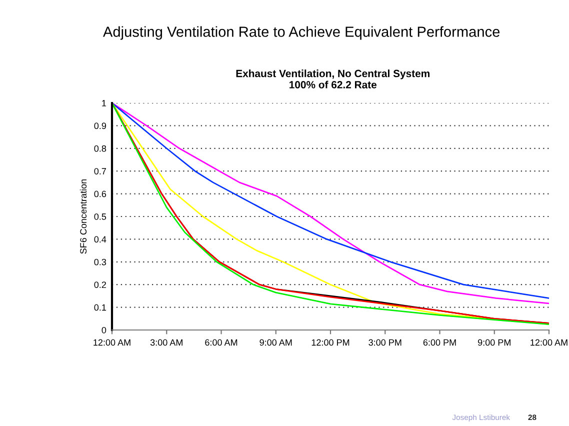  What do you see at coordinates (333, 79) in the screenshot?
I see `chart-subtitle: Exhaust Ventilation, No Central System 100% of 62.2 Rate` at bounding box center [333, 79].